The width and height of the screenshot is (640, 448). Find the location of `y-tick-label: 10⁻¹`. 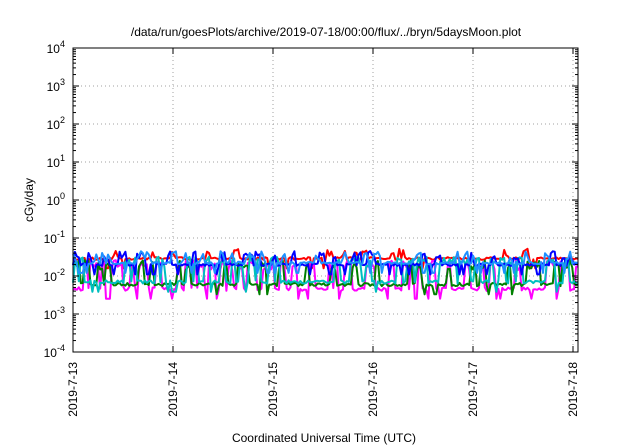

y-tick-label: 10⁻¹ is located at coordinates (54, 237).